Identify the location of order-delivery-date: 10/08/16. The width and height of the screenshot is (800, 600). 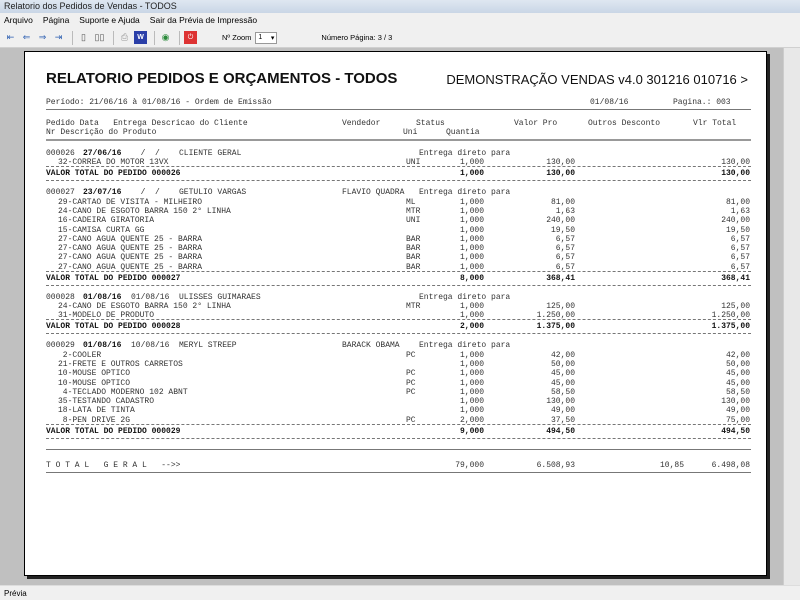
(150, 346).